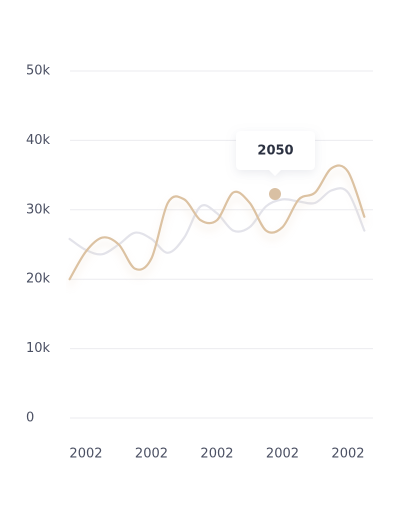 The width and height of the screenshot is (400, 520). I want to click on tooltip-box, so click(275, 153).